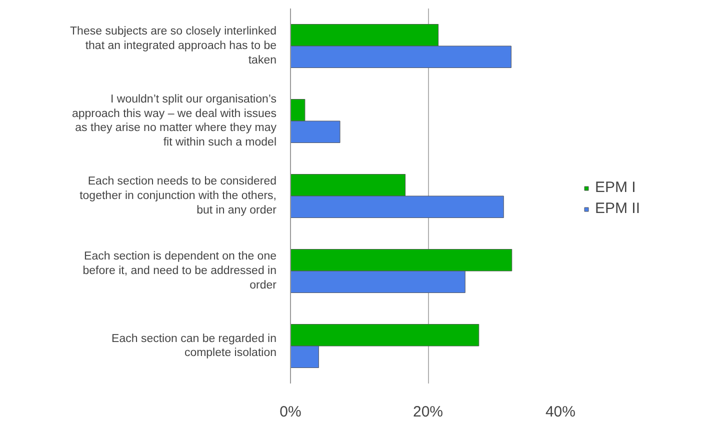  What do you see at coordinates (428, 412) in the screenshot?
I see `x-tick-label: 20%` at bounding box center [428, 412].